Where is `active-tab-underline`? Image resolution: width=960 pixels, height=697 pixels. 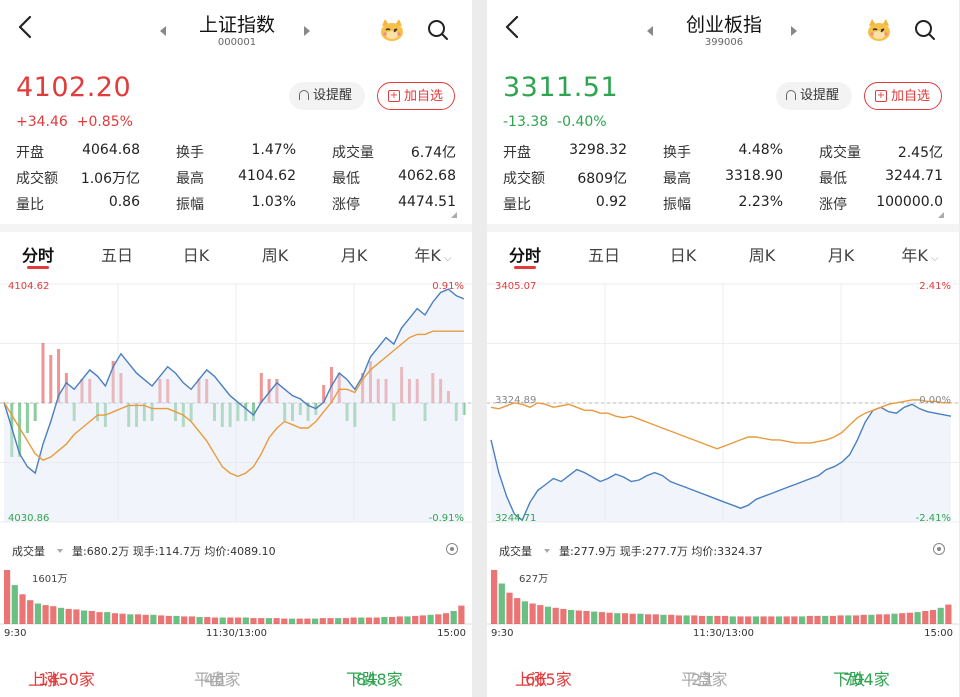
active-tab-underline is located at coordinates (525, 267).